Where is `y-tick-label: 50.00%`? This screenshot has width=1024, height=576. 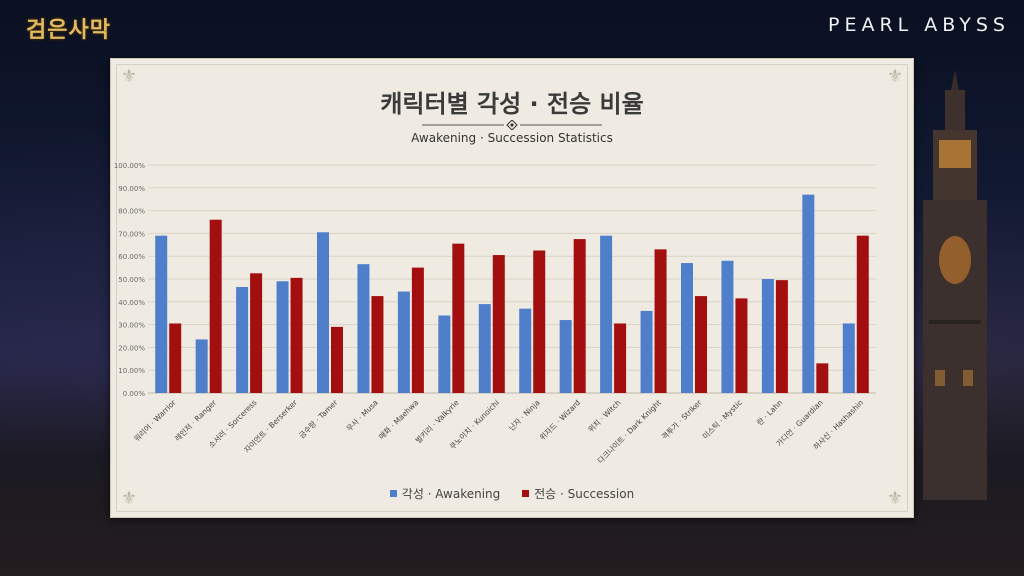
y-tick-label: 50.00% is located at coordinates (131, 280).